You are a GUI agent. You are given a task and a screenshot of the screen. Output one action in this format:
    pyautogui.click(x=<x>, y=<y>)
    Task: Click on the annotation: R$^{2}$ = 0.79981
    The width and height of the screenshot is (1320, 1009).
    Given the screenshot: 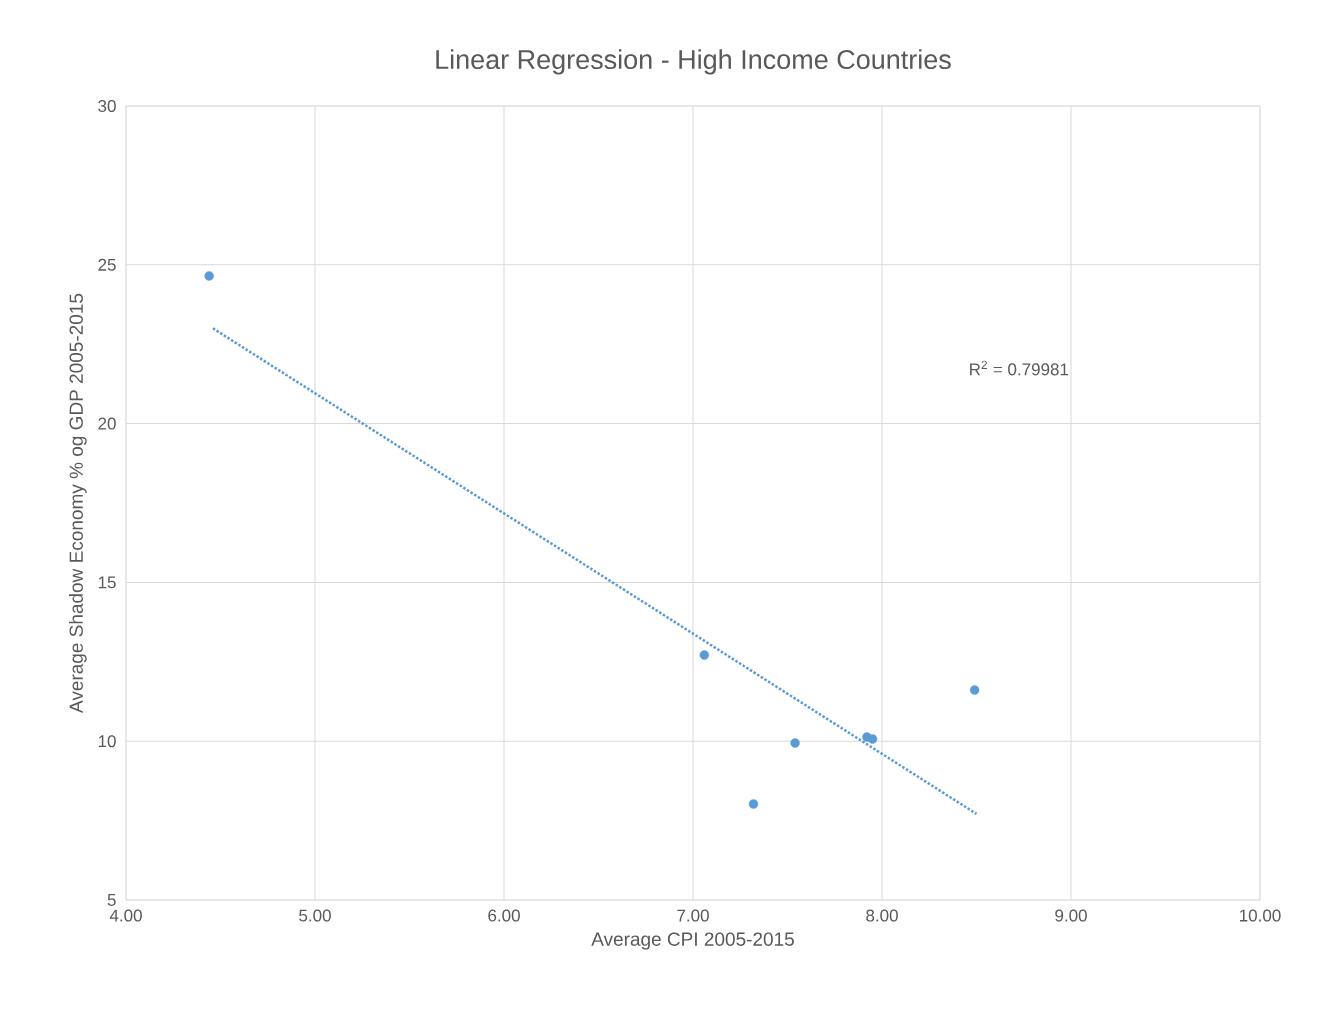 What is the action you would take?
    pyautogui.click(x=1019, y=368)
    